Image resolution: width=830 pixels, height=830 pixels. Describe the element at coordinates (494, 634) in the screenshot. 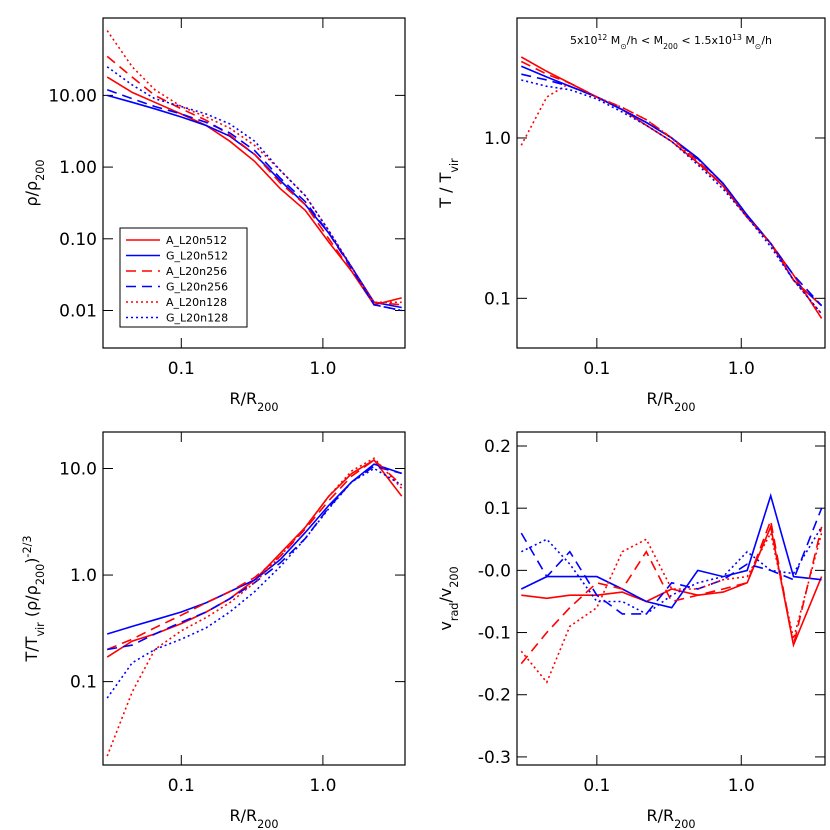

I see `y-tick-label: -0.1` at that location.